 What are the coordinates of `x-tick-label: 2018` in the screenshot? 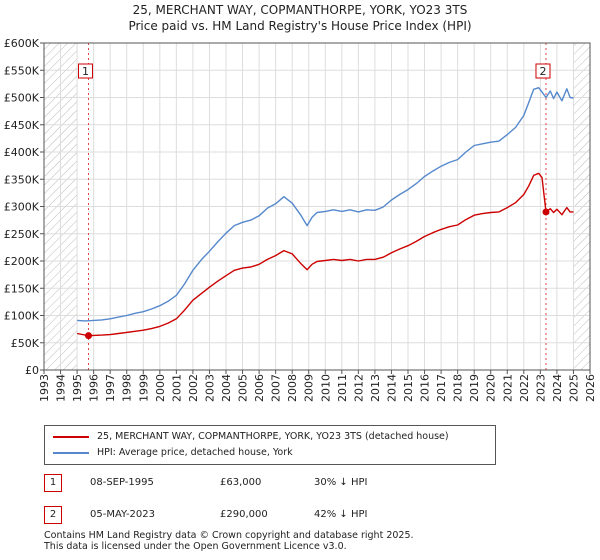 It's located at (458, 388).